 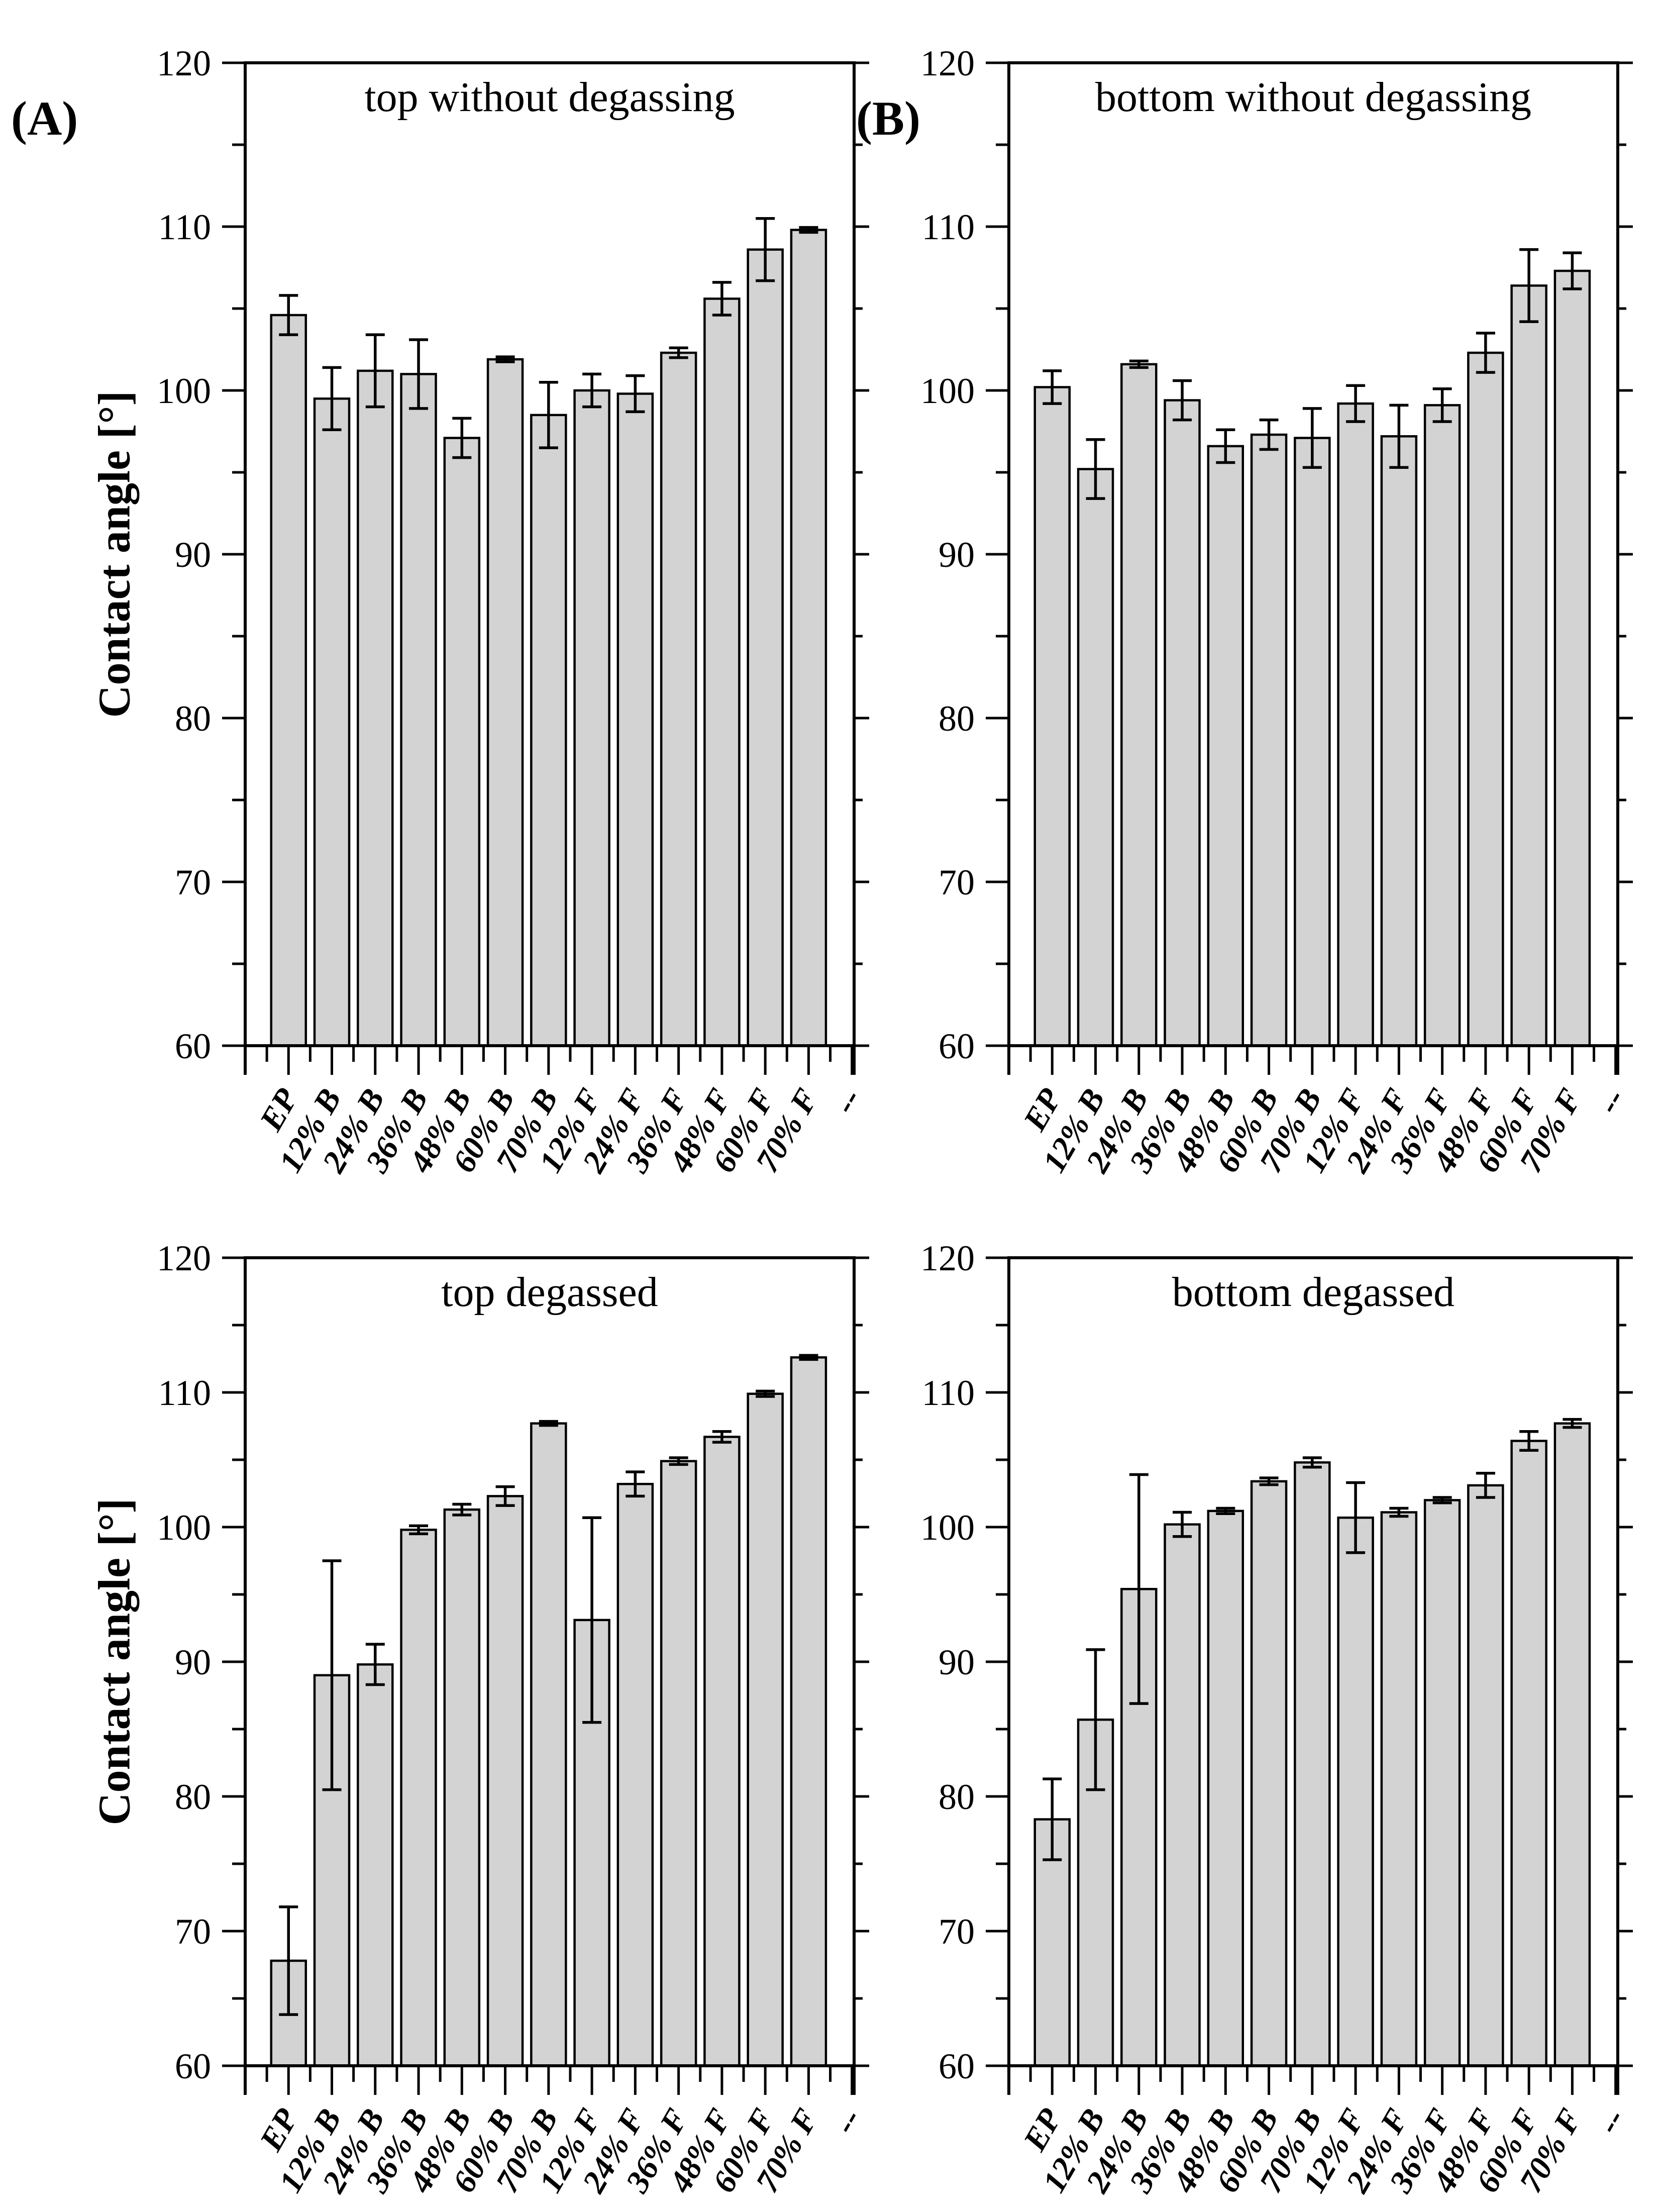 I want to click on panel-label-a: (A), so click(x=44, y=118).